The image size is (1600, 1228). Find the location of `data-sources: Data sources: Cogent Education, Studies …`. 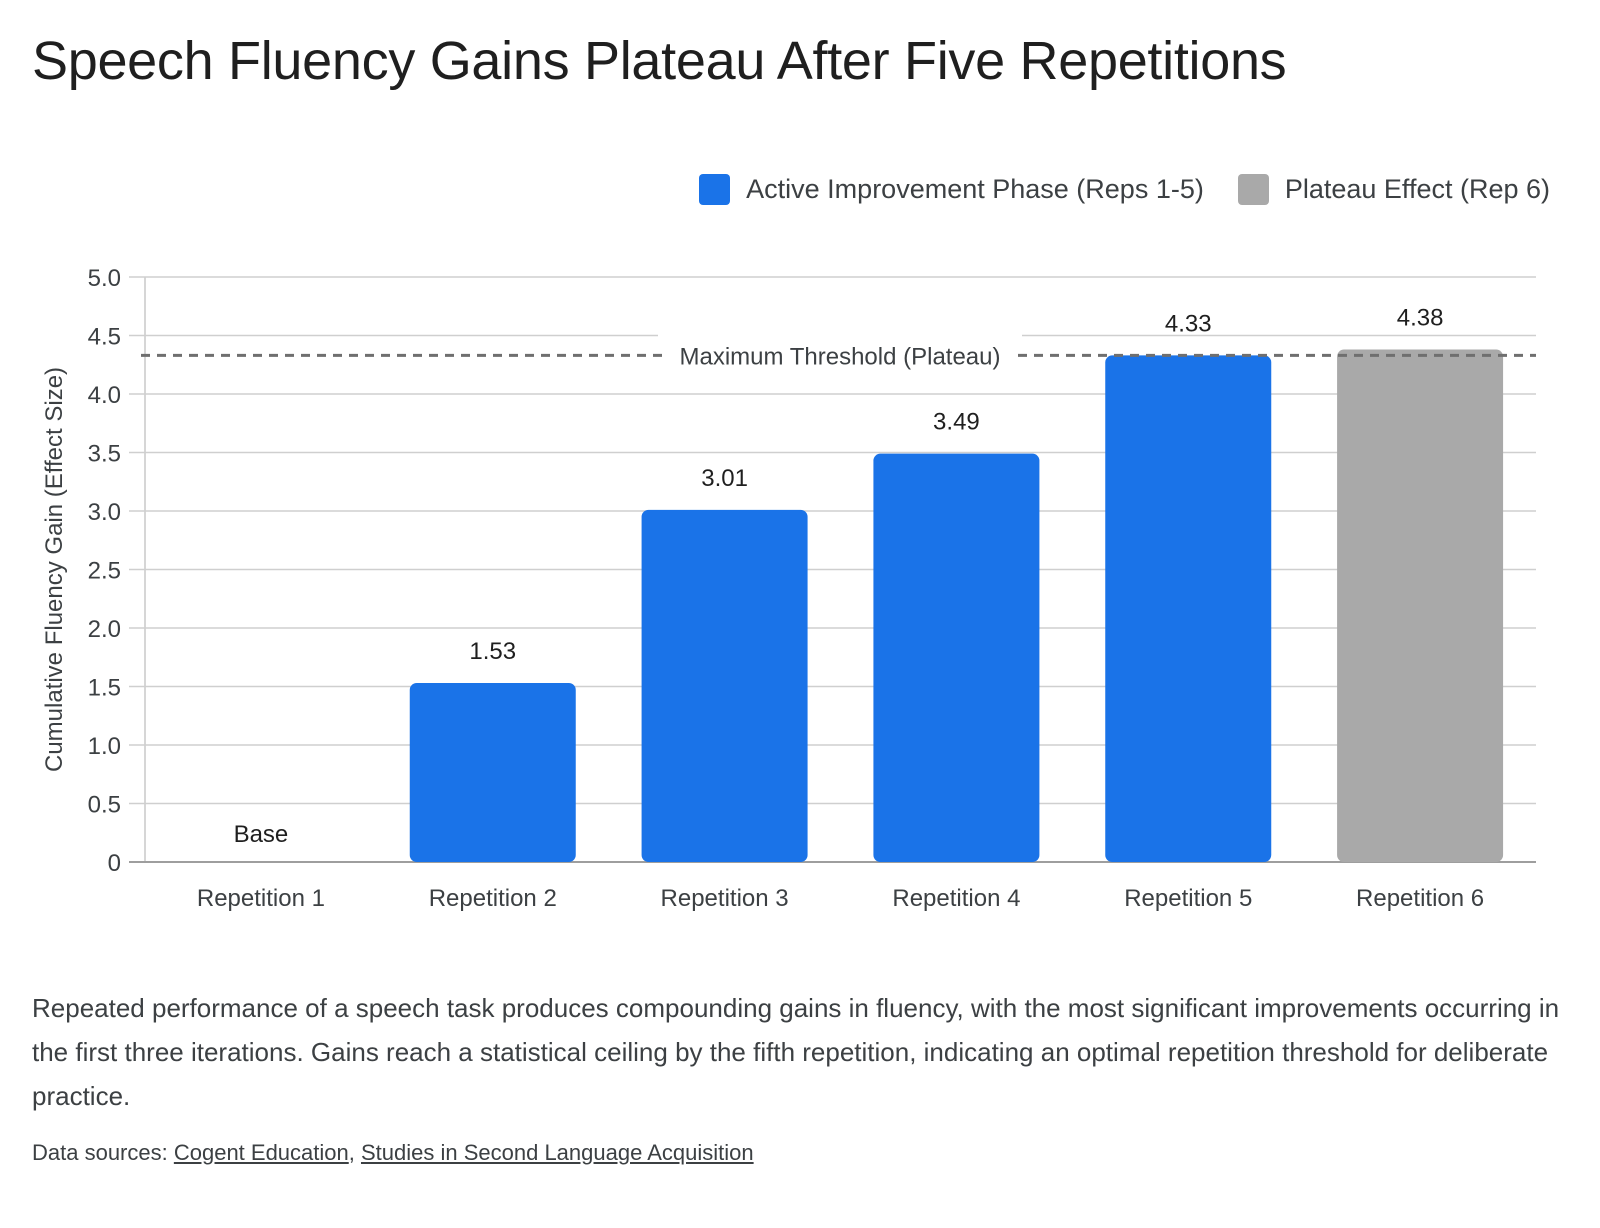

data-sources: Data sources: Cogent Education, Studies … is located at coordinates (393, 1153).